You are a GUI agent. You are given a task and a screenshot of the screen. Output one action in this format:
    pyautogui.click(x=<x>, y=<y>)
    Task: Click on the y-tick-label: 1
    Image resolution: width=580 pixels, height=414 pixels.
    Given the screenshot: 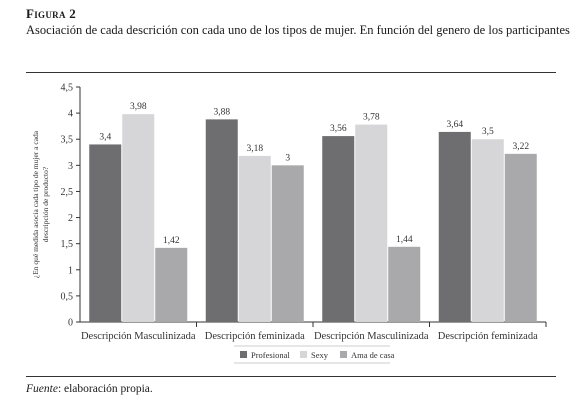 What is the action you would take?
    pyautogui.click(x=70, y=270)
    